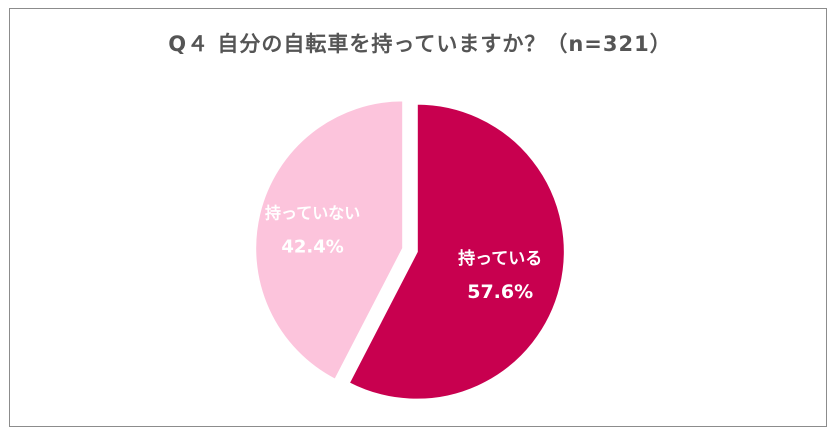 This screenshot has height=437, width=840. Describe the element at coordinates (312, 246) in the screenshot. I see `slice-value-2: 42.4%` at that location.